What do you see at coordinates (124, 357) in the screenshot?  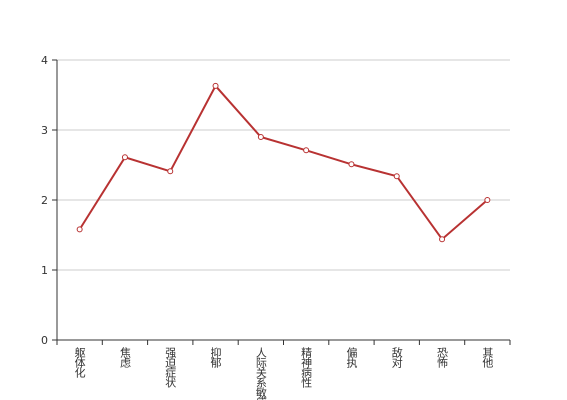 I see `x-tick-label: 焦虑` at bounding box center [124, 357].